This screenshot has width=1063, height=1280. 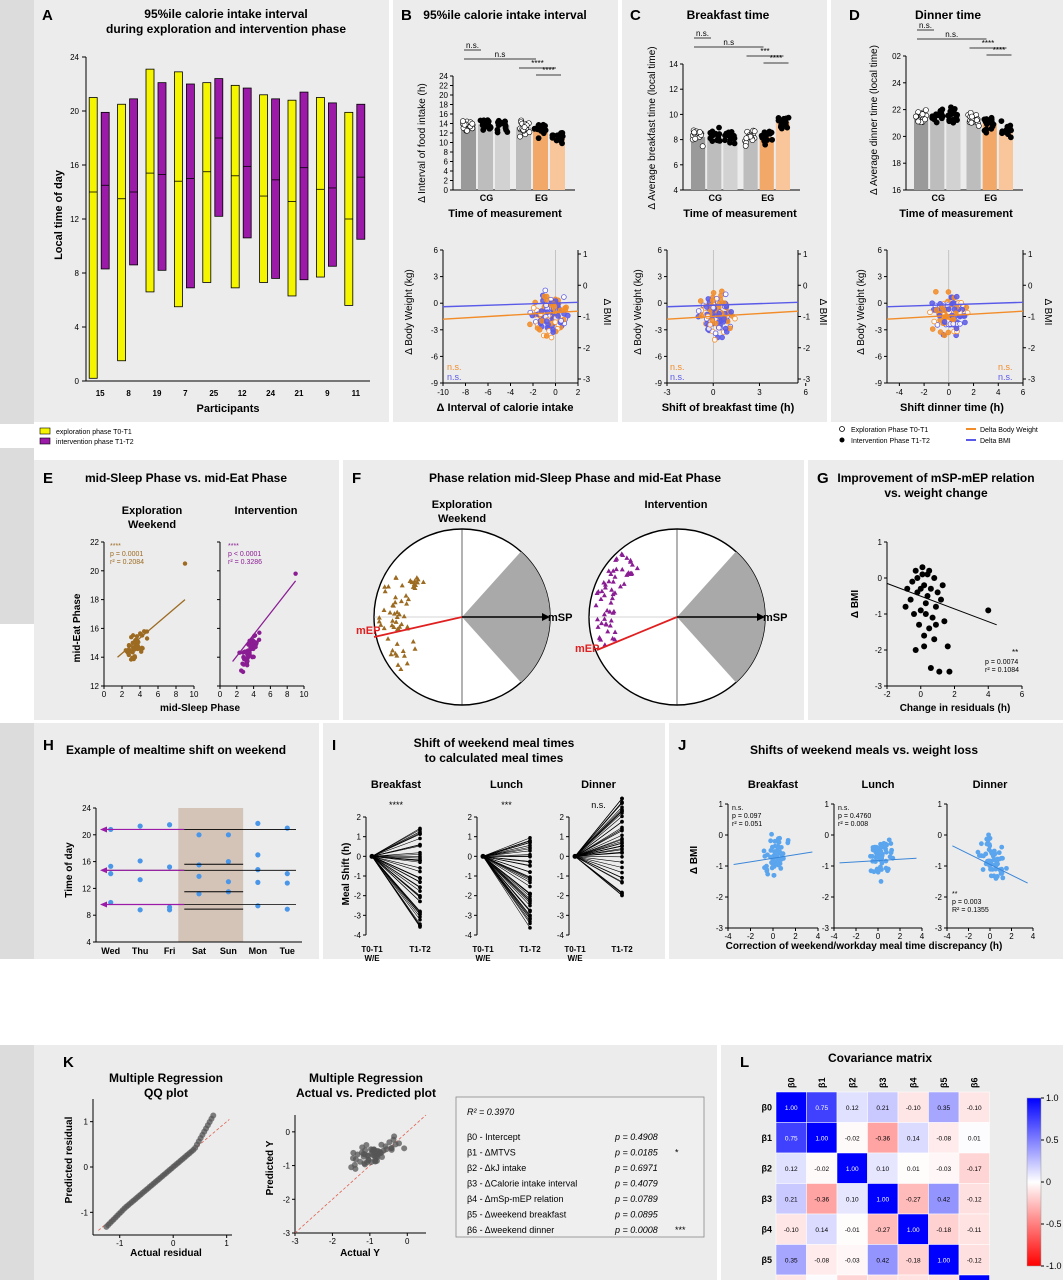 I want to click on panel-E-xtick-label: 8, so click(x=287, y=694).